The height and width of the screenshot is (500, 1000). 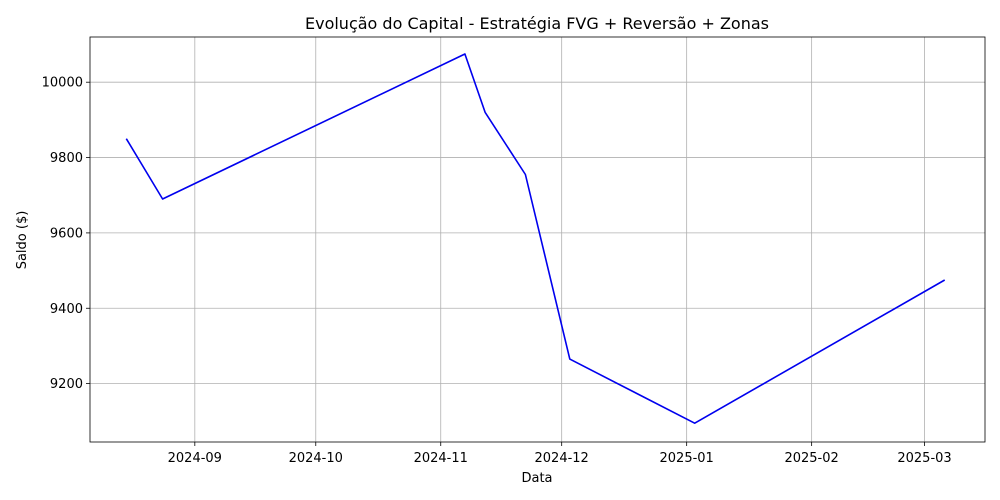 I want to click on y-tick-label: 9200, so click(x=66, y=384).